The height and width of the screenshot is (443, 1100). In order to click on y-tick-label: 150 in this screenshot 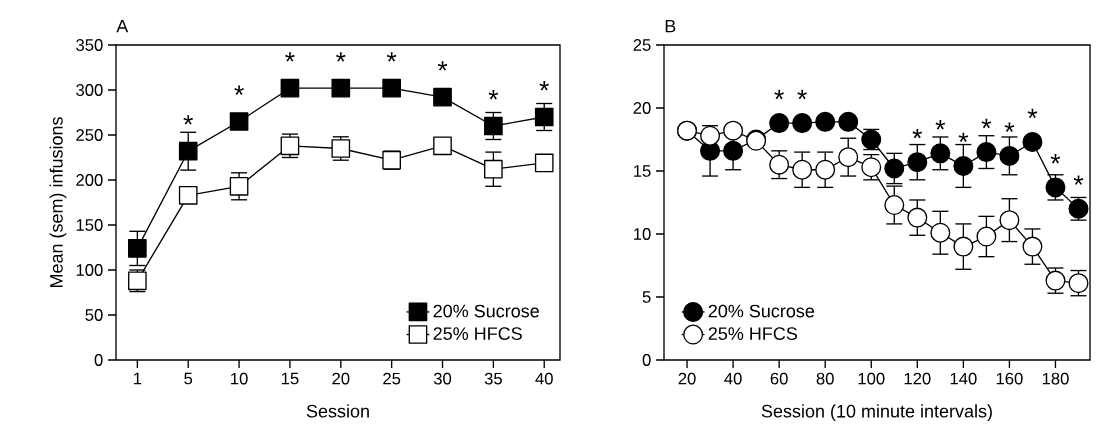, I will do `click(89, 225)`.